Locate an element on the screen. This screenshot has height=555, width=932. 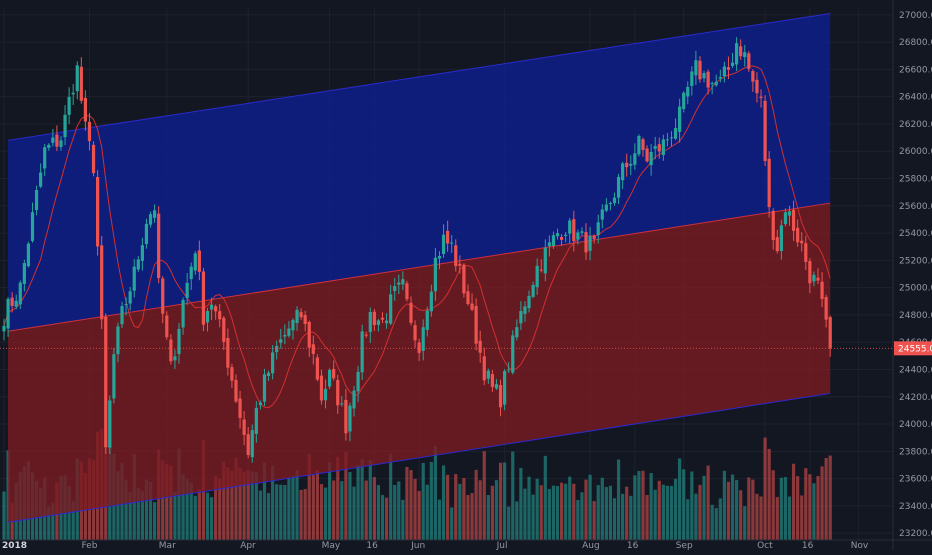
y-tick-label-17: 26600.00 is located at coordinates (915, 70).